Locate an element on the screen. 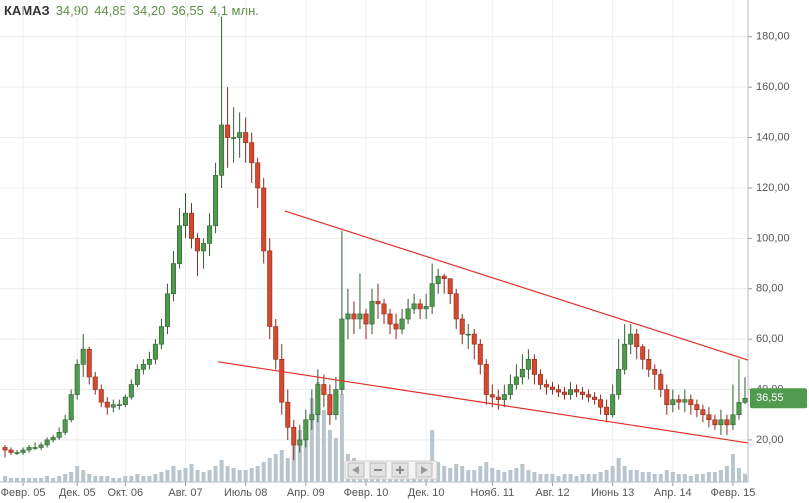 Image resolution: width=809 pixels, height=503 pixels. header: КАМАЗ 34,90 44,85 34,20 36,55 4,1 млн. is located at coordinates (131, 10).